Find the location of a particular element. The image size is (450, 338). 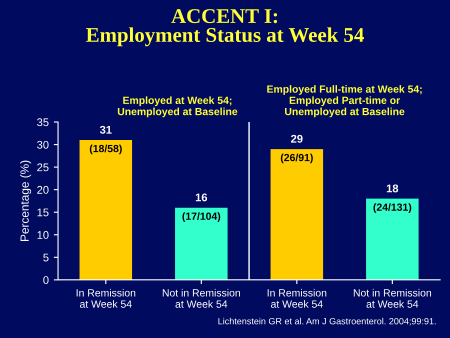

y-tick-label: 20 is located at coordinates (43, 190).